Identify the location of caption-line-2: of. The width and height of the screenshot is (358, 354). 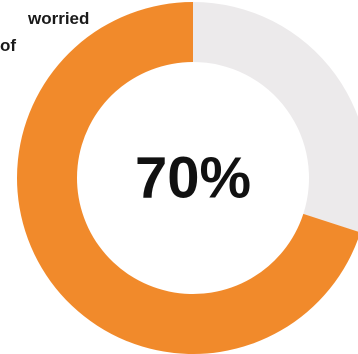
(8, 45).